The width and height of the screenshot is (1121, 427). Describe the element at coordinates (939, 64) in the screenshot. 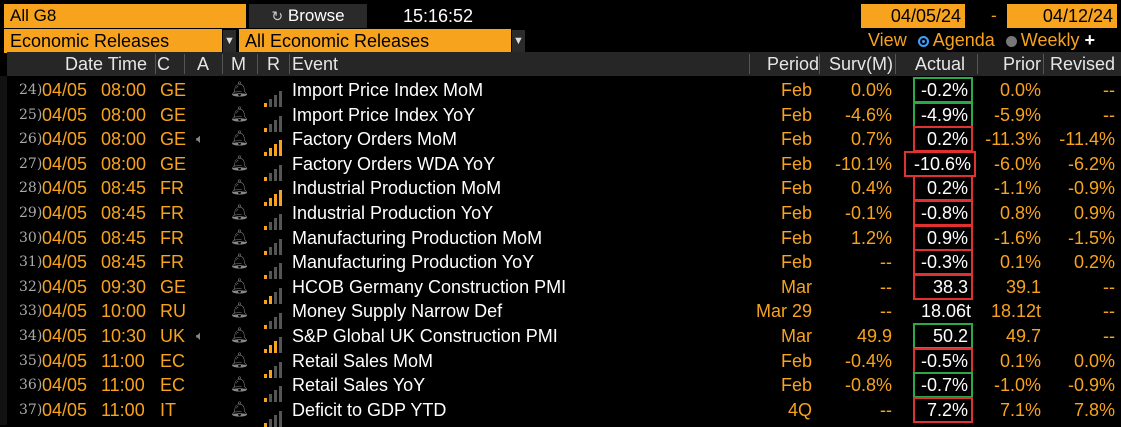

I see `col-actual: Actual` at that location.